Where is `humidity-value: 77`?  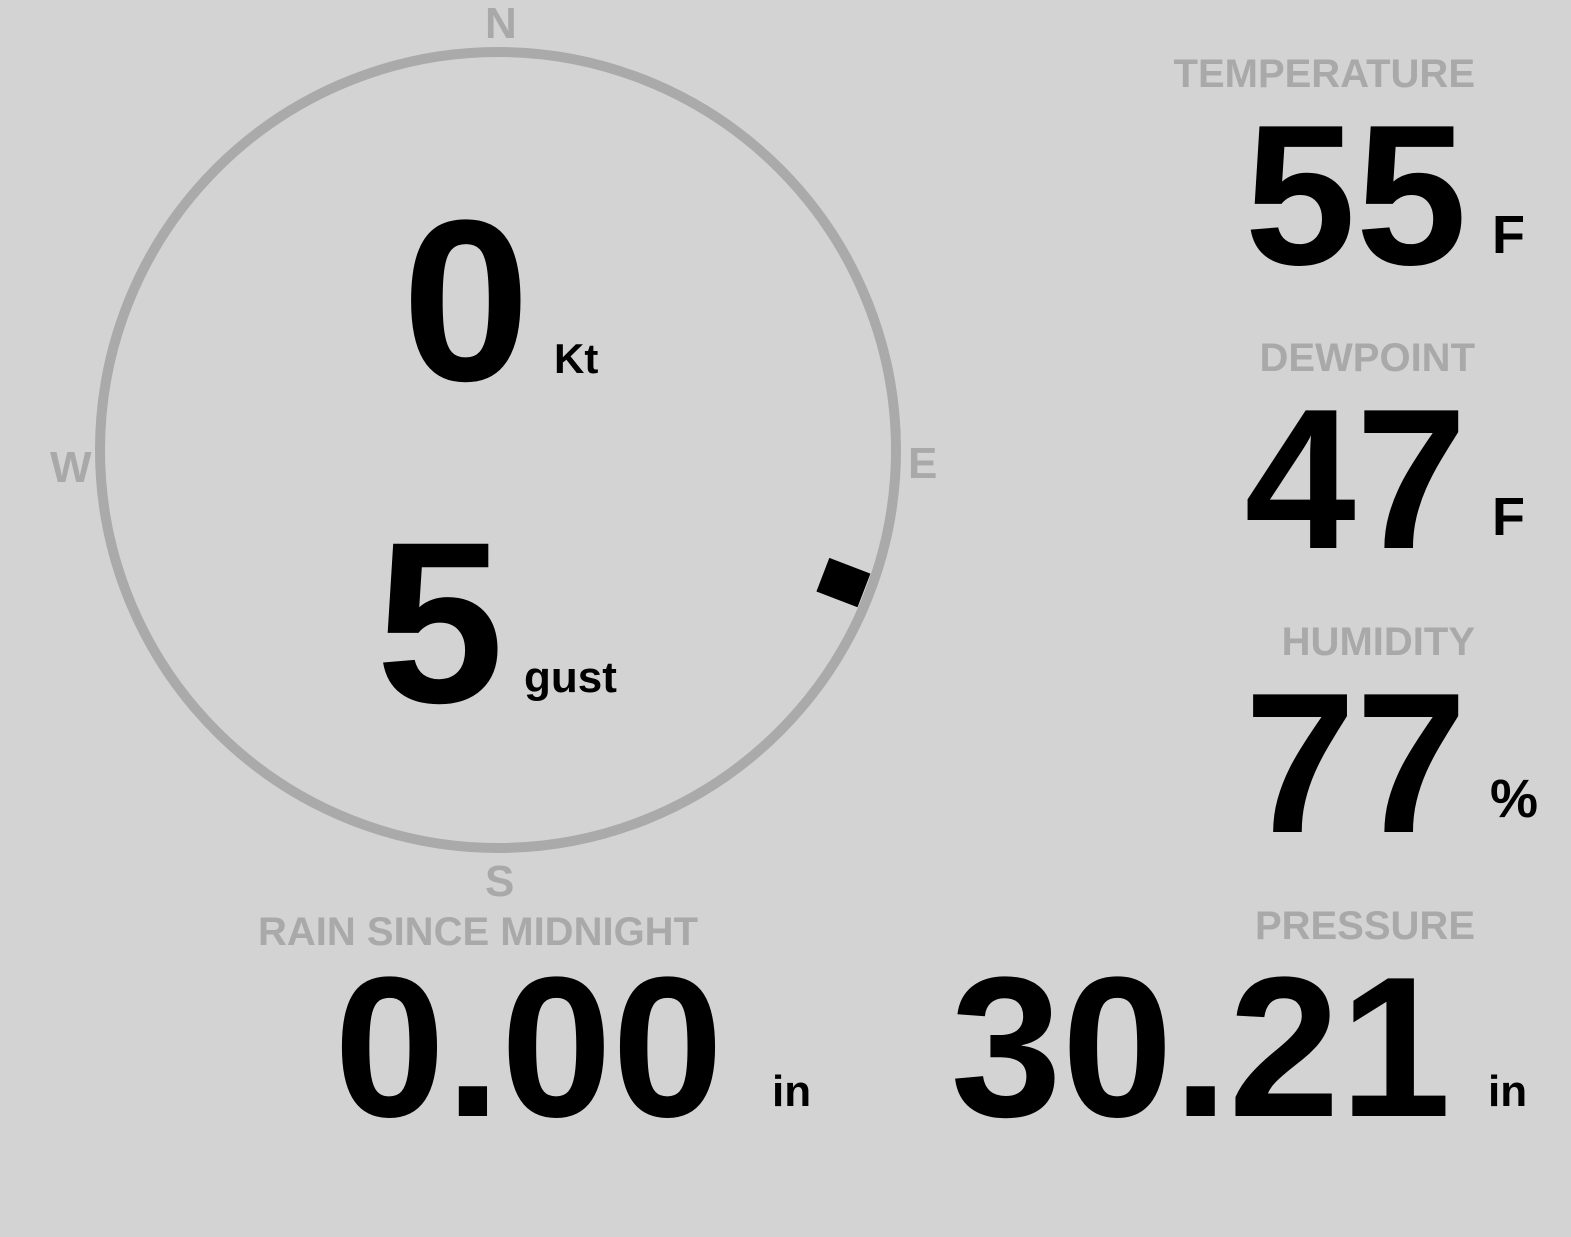
humidity-value: 77 is located at coordinates (1355, 763).